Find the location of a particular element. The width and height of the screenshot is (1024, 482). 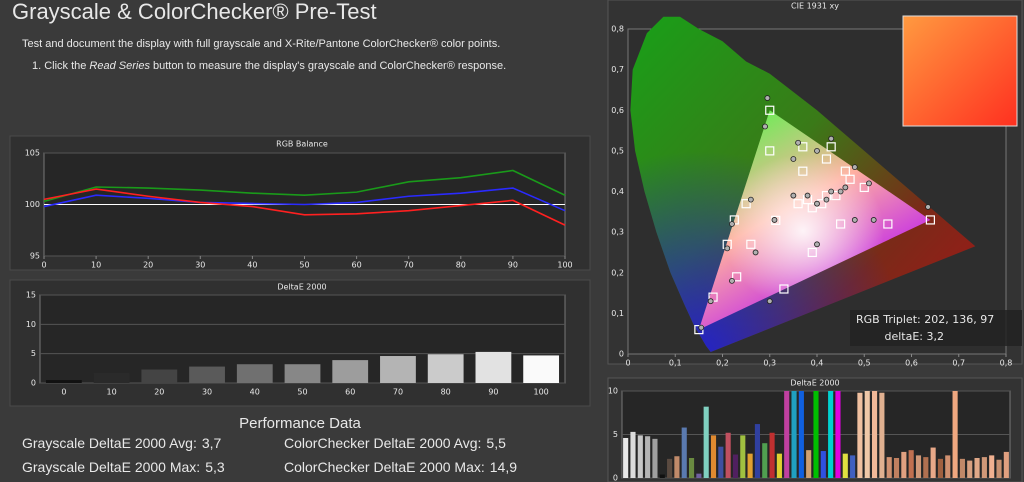

x-tick-label: 40 is located at coordinates (255, 392).